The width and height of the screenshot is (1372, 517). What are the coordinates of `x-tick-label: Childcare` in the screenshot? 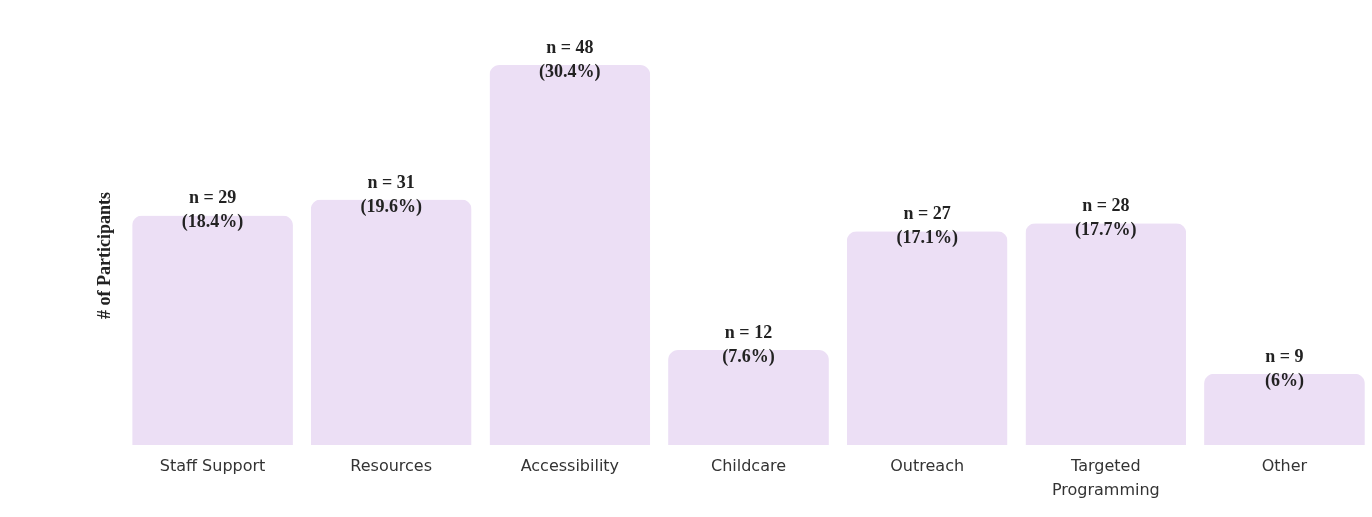 It's located at (748, 465).